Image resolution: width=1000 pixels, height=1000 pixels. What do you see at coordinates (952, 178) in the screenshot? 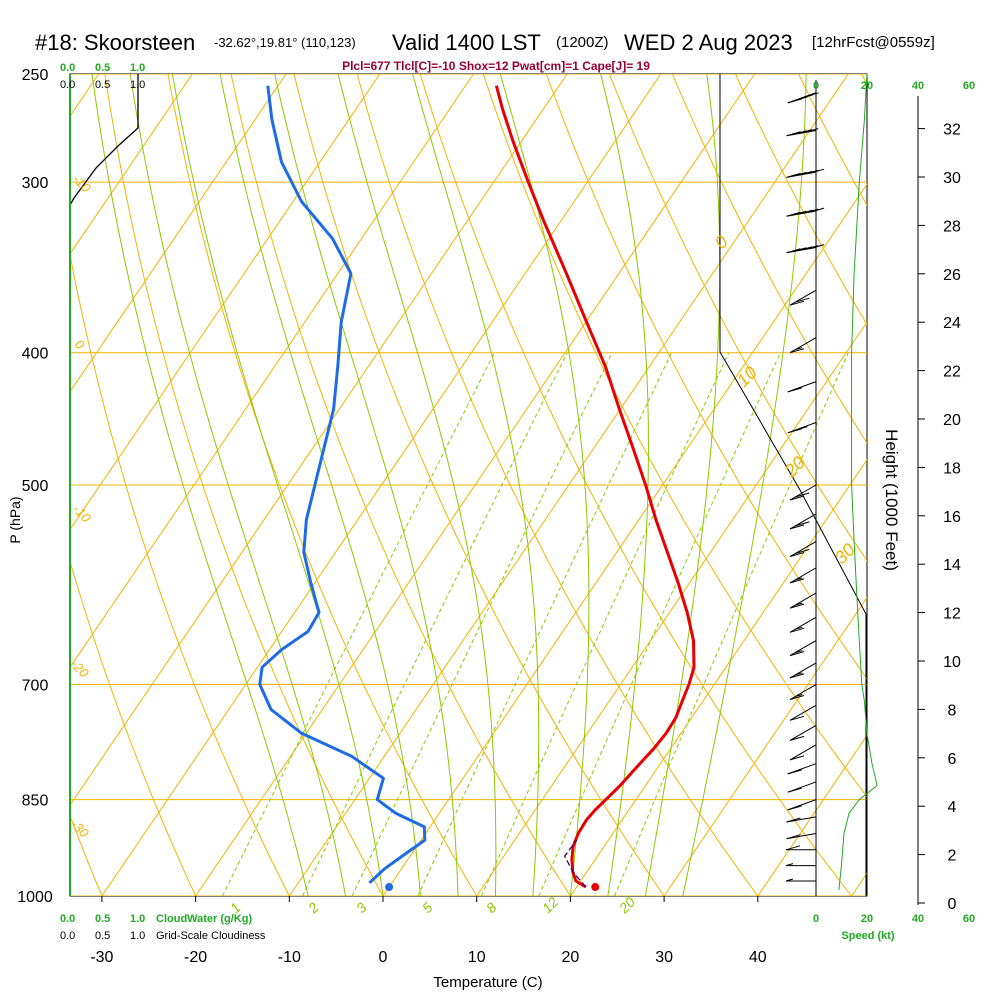
I see `height-tick-label: 30` at bounding box center [952, 178].